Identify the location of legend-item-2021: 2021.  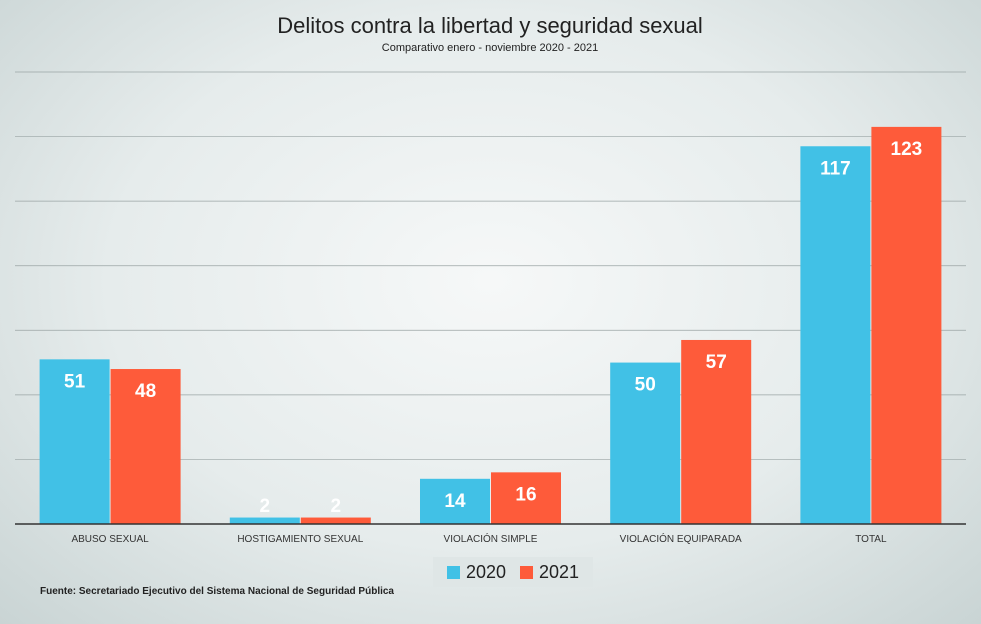
(549, 572).